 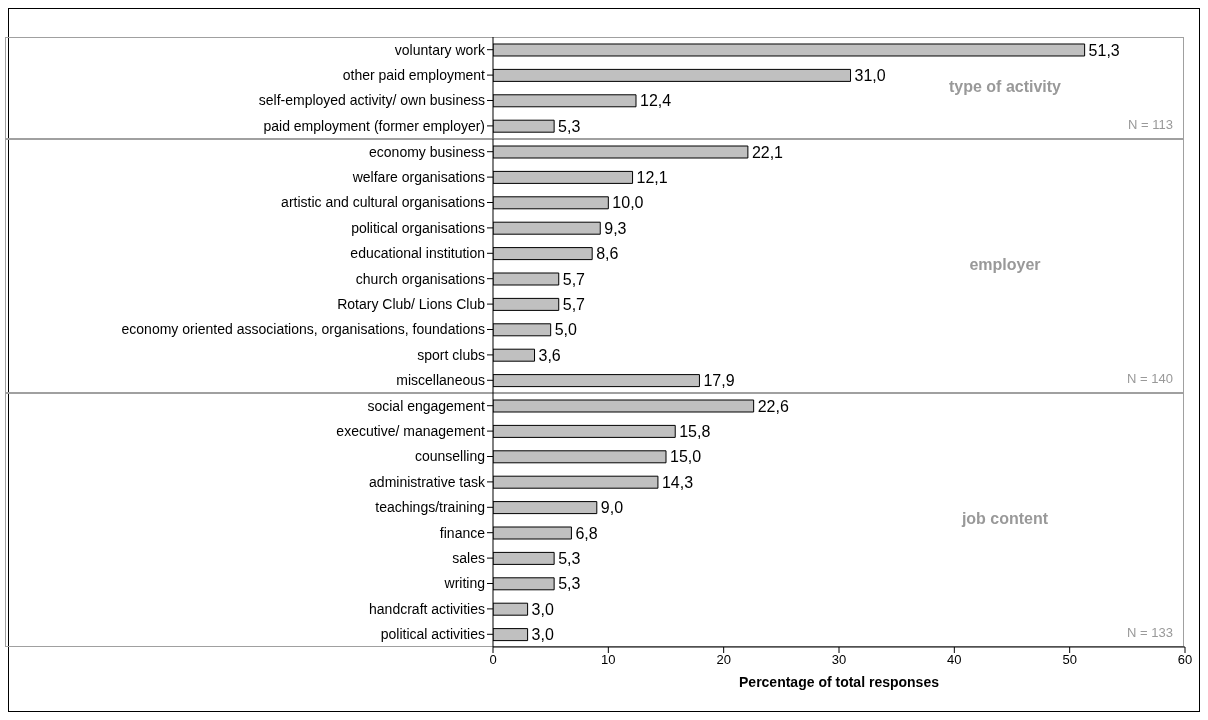 I want to click on y-tick-label: other paid employment, so click(x=414, y=75).